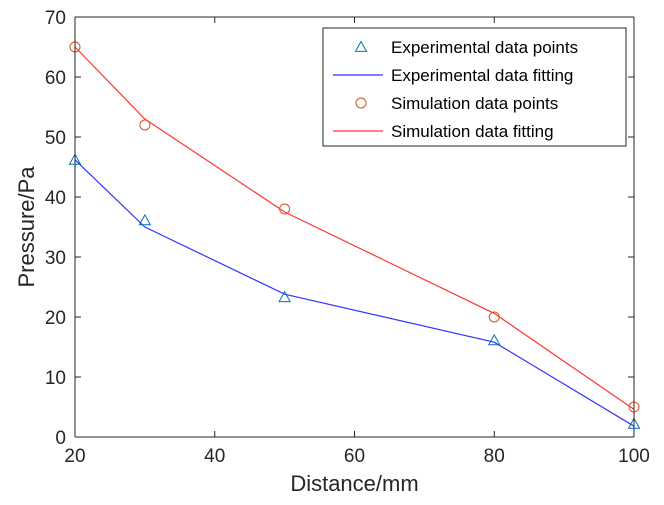 Image resolution: width=664 pixels, height=505 pixels. Describe the element at coordinates (74, 456) in the screenshot. I see `x-tick-label: 20` at that location.